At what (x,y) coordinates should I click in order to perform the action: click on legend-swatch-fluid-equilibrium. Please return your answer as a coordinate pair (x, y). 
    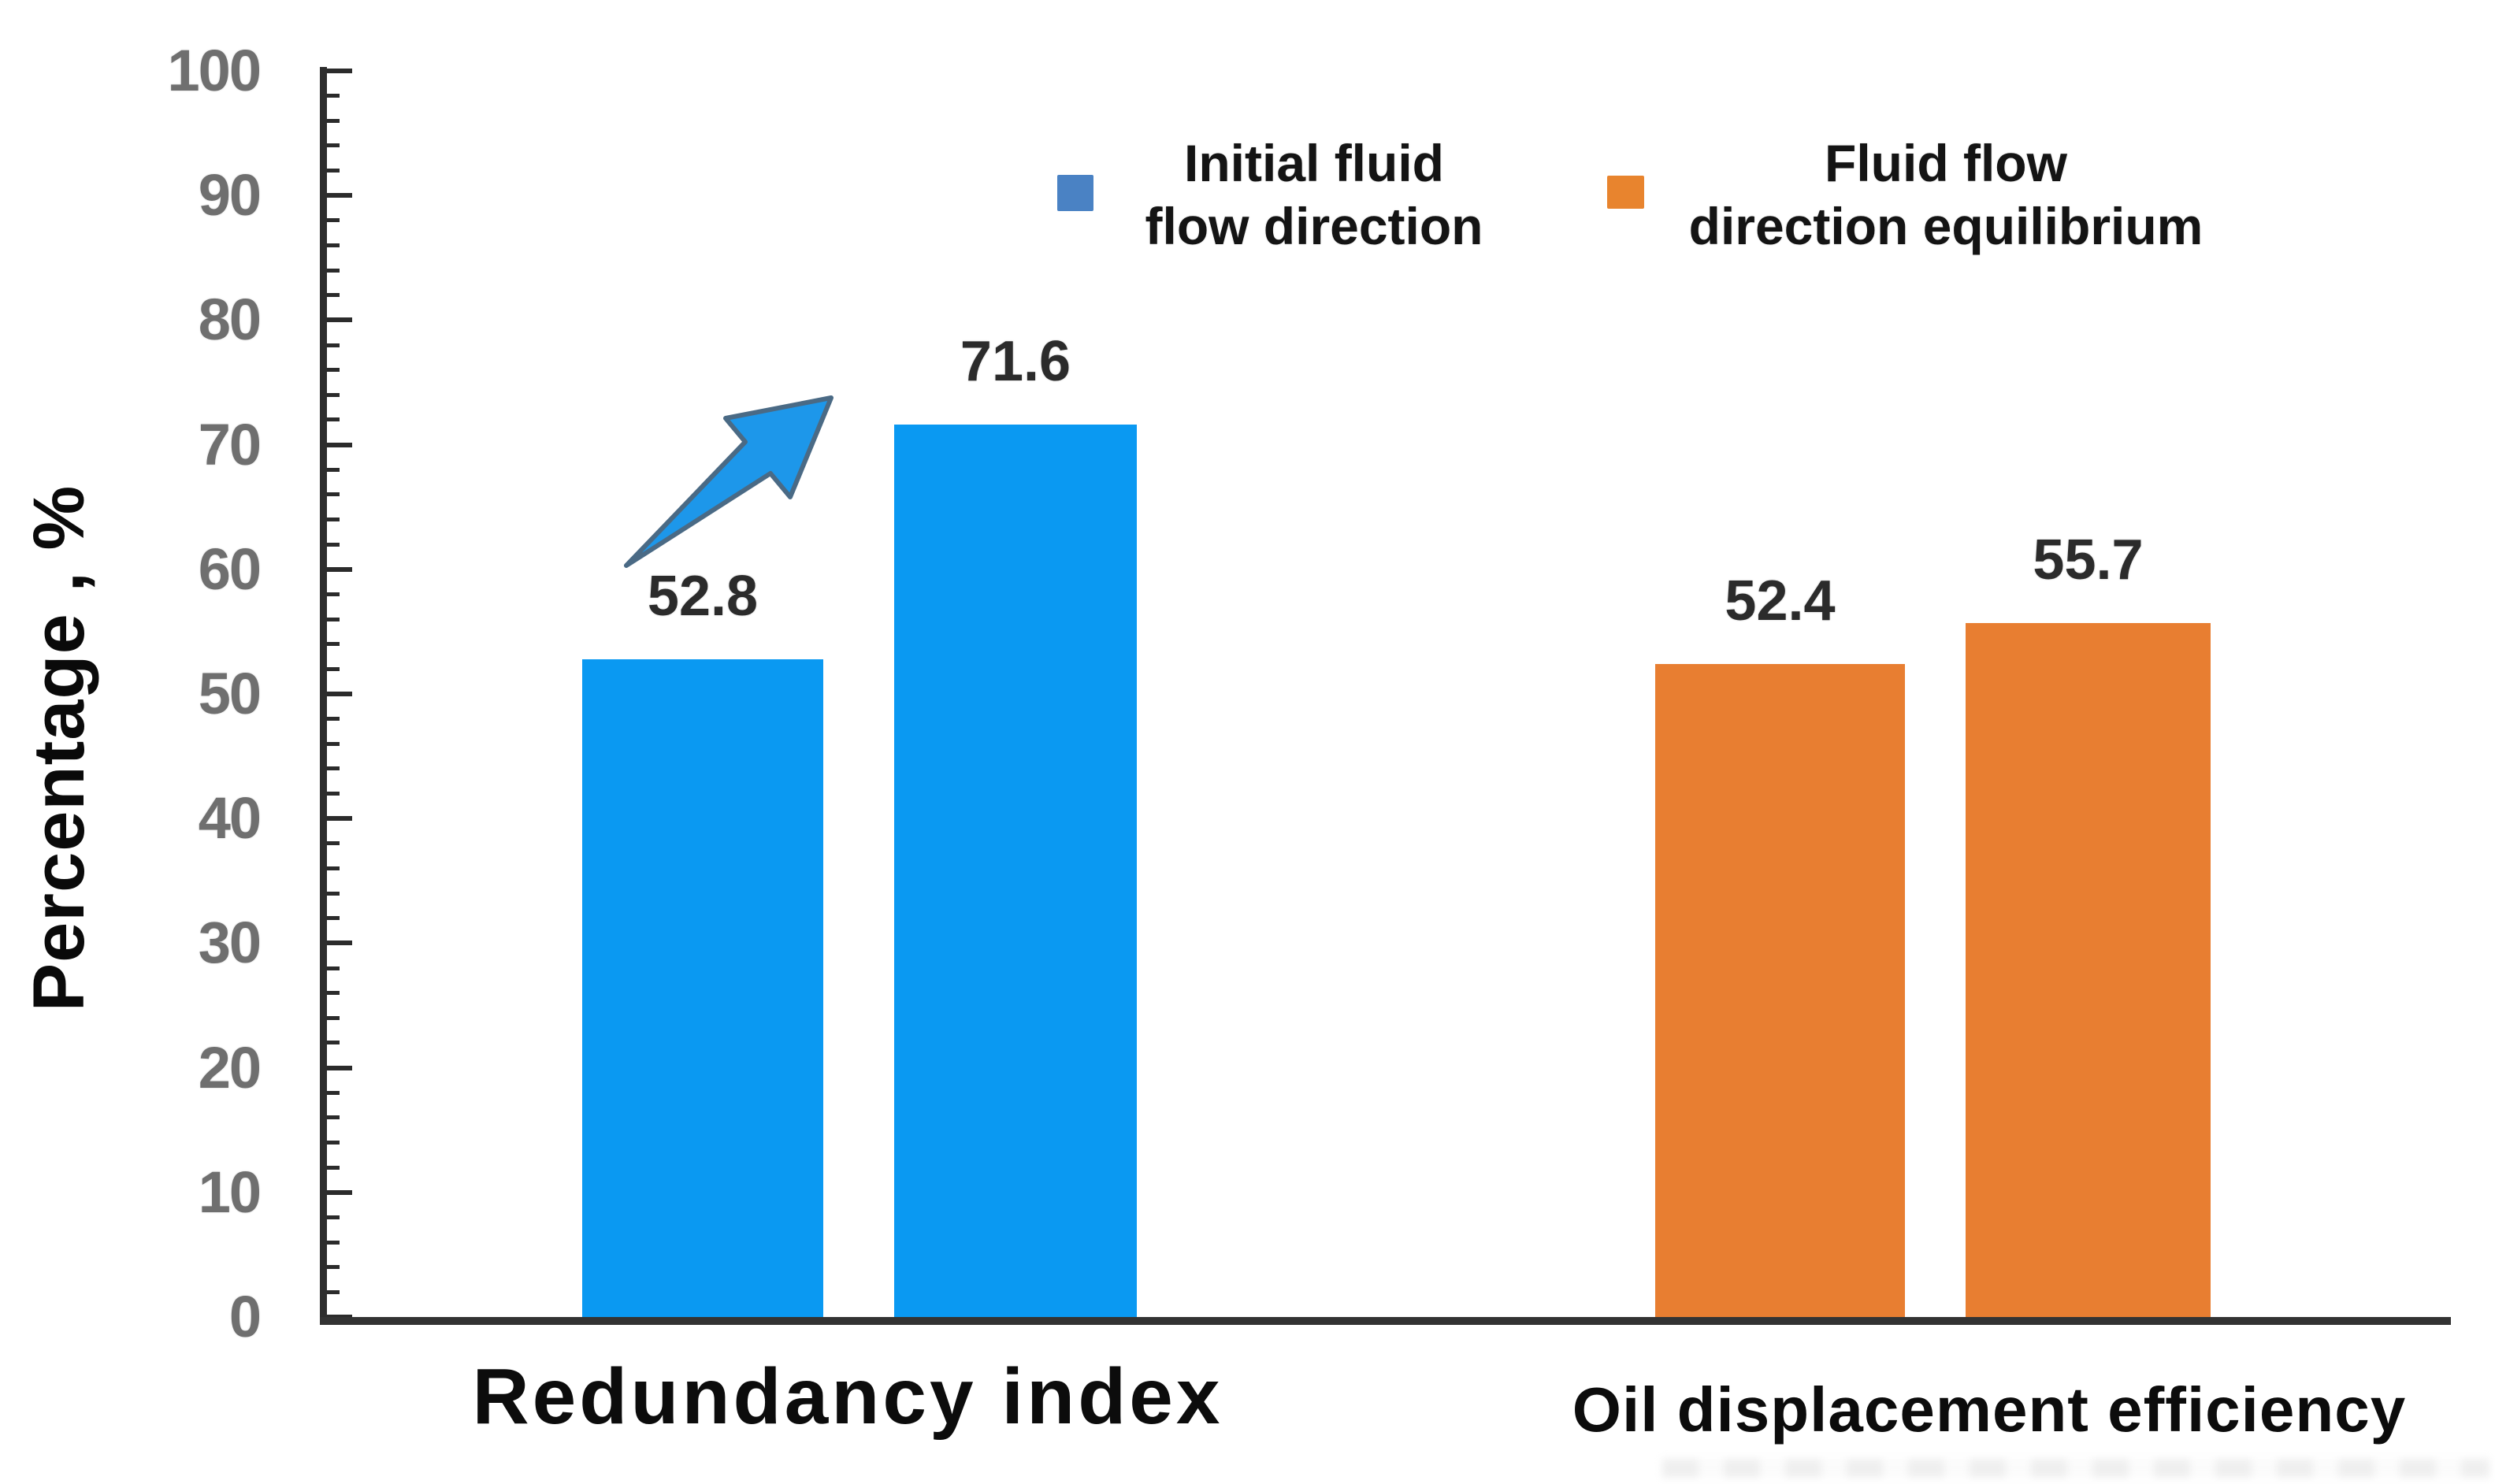
    Looking at the image, I should click on (1626, 193).